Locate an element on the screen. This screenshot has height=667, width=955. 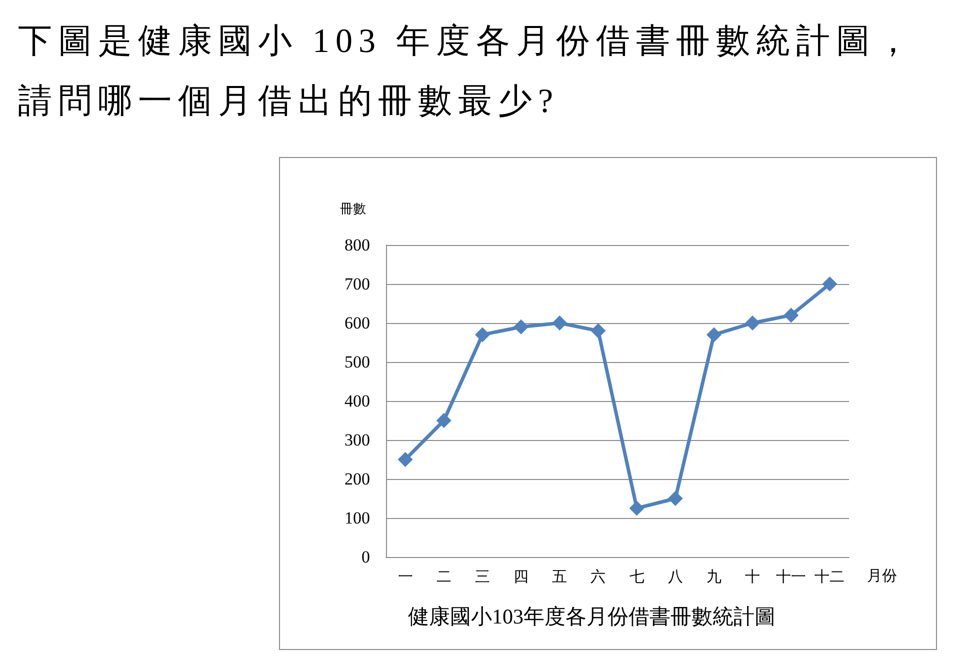
text: 健康國小103年度各月份借書冊數統計圖 is located at coordinates (592, 616).